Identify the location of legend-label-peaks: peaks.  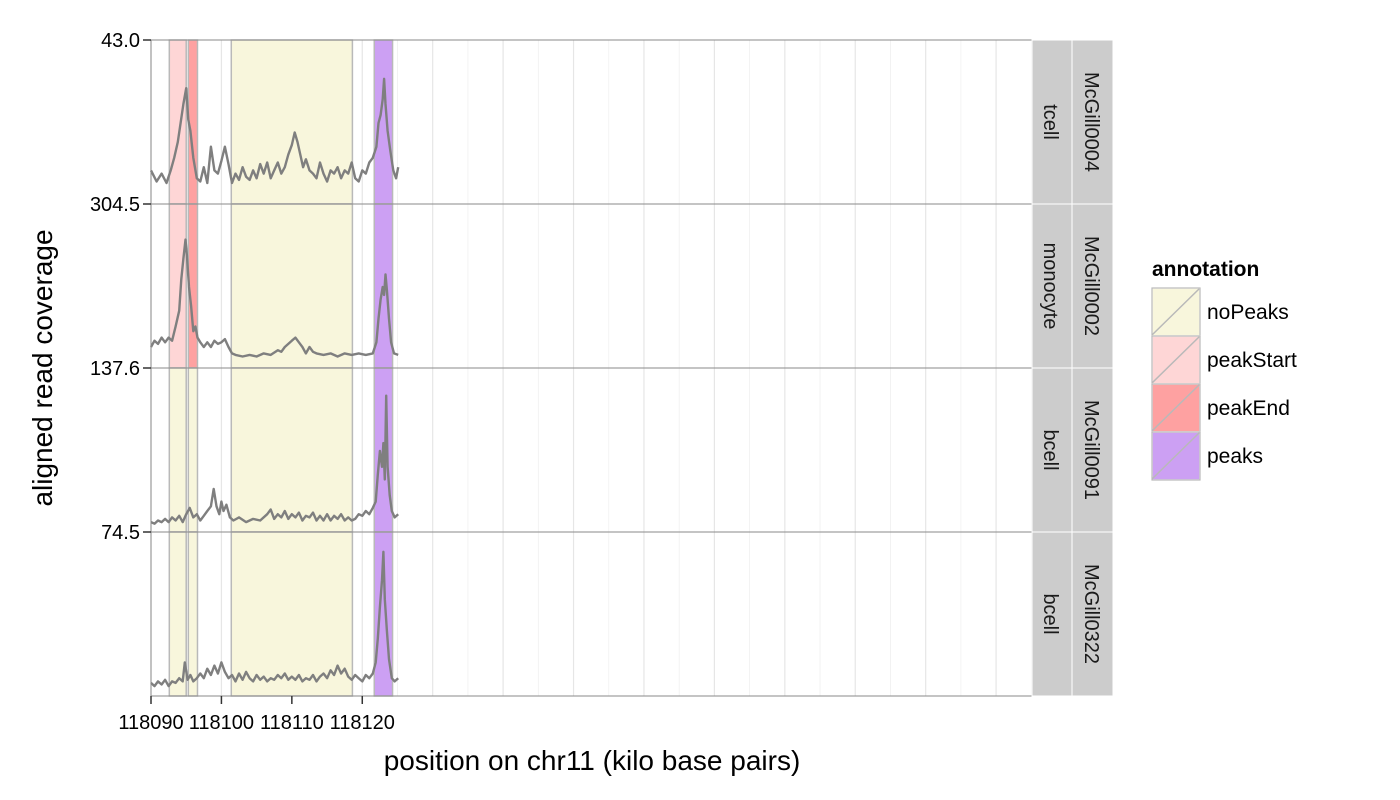
(1235, 456).